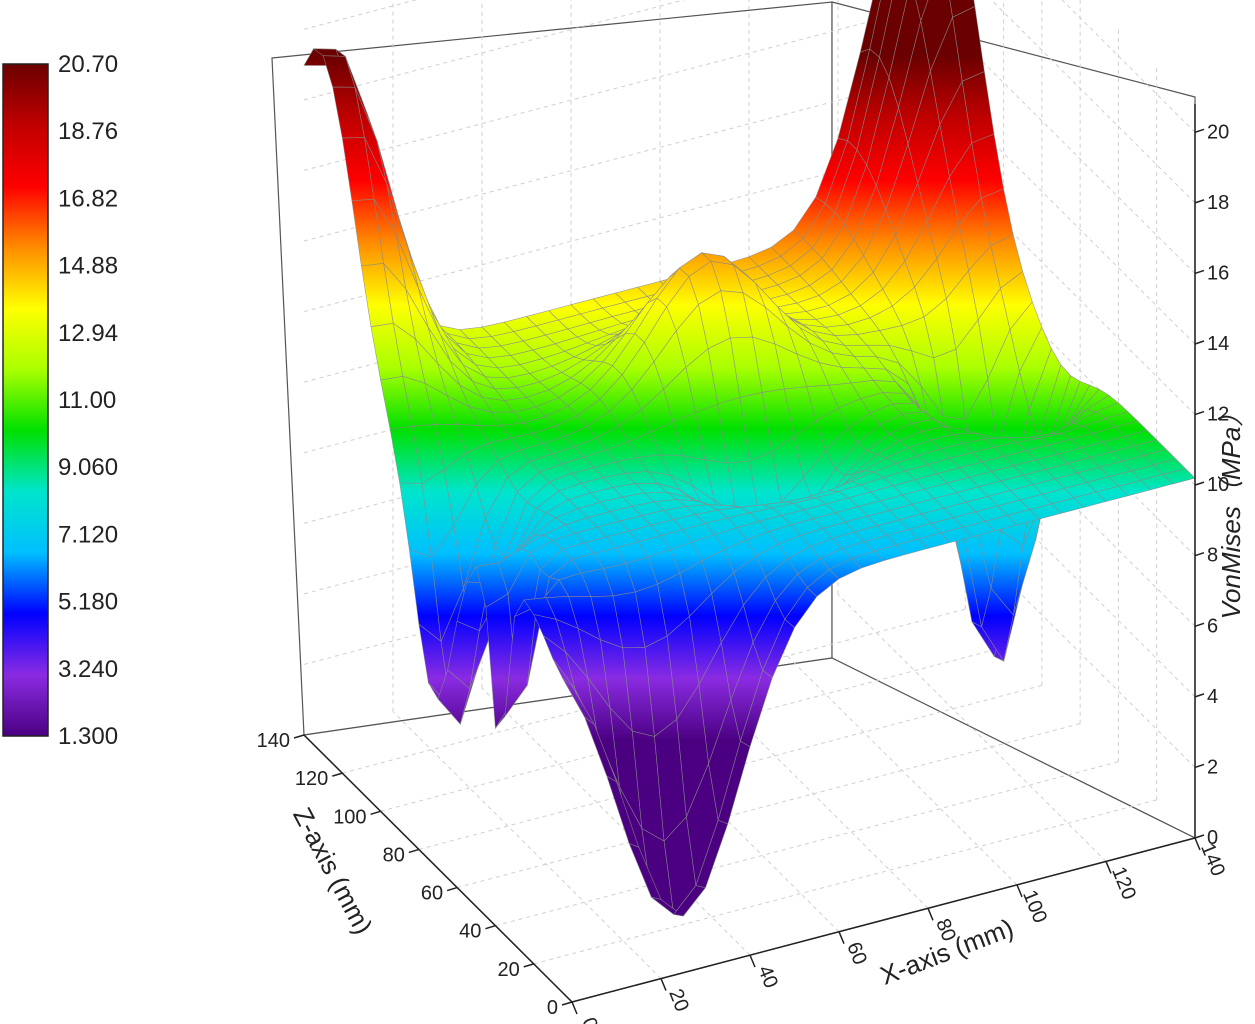  Describe the element at coordinates (1212, 556) in the screenshot. I see `v-tick-label: 8` at that location.